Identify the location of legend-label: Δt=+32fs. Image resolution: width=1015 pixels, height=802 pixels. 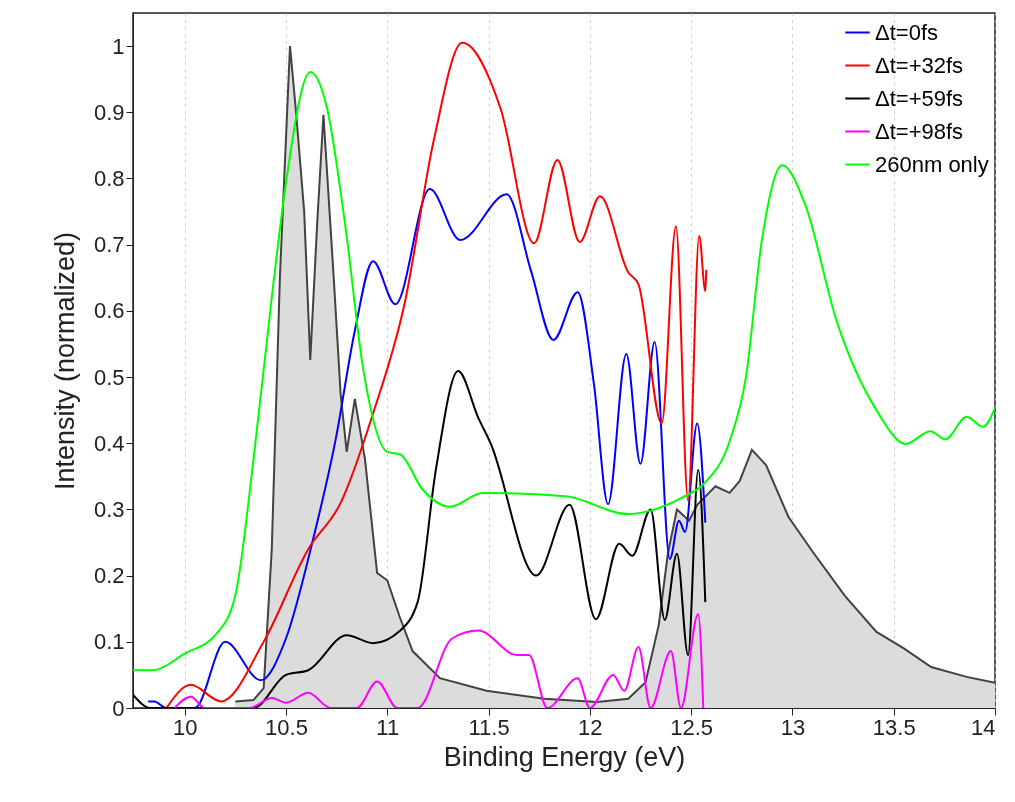
(919, 65).